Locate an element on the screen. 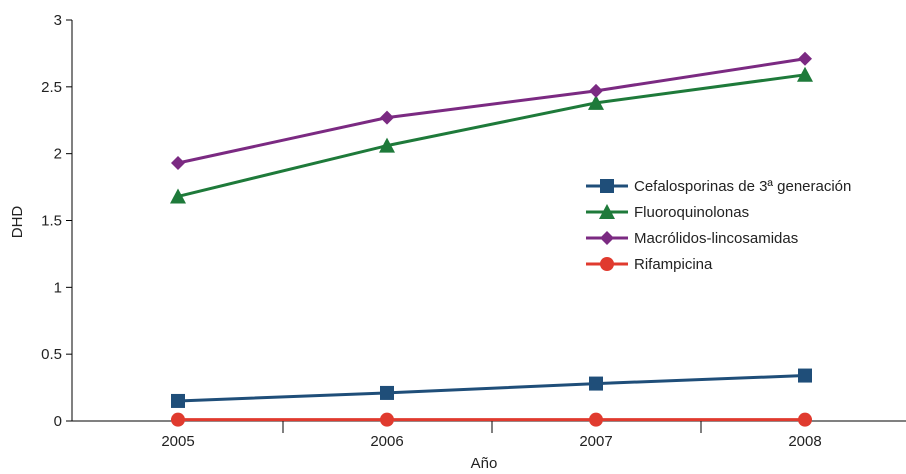  x-axis-title: Año is located at coordinates (484, 463).